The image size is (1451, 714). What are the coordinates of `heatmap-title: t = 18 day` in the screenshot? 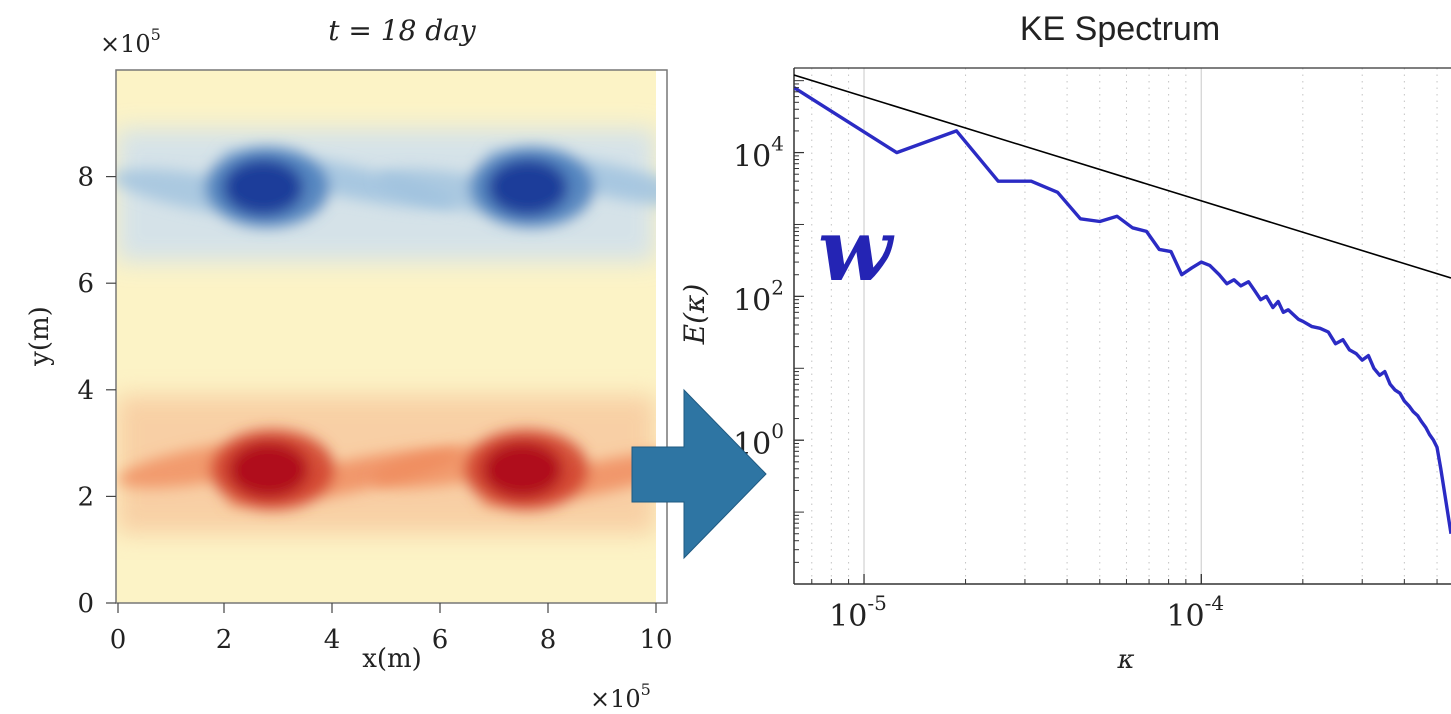 It's located at (402, 30).